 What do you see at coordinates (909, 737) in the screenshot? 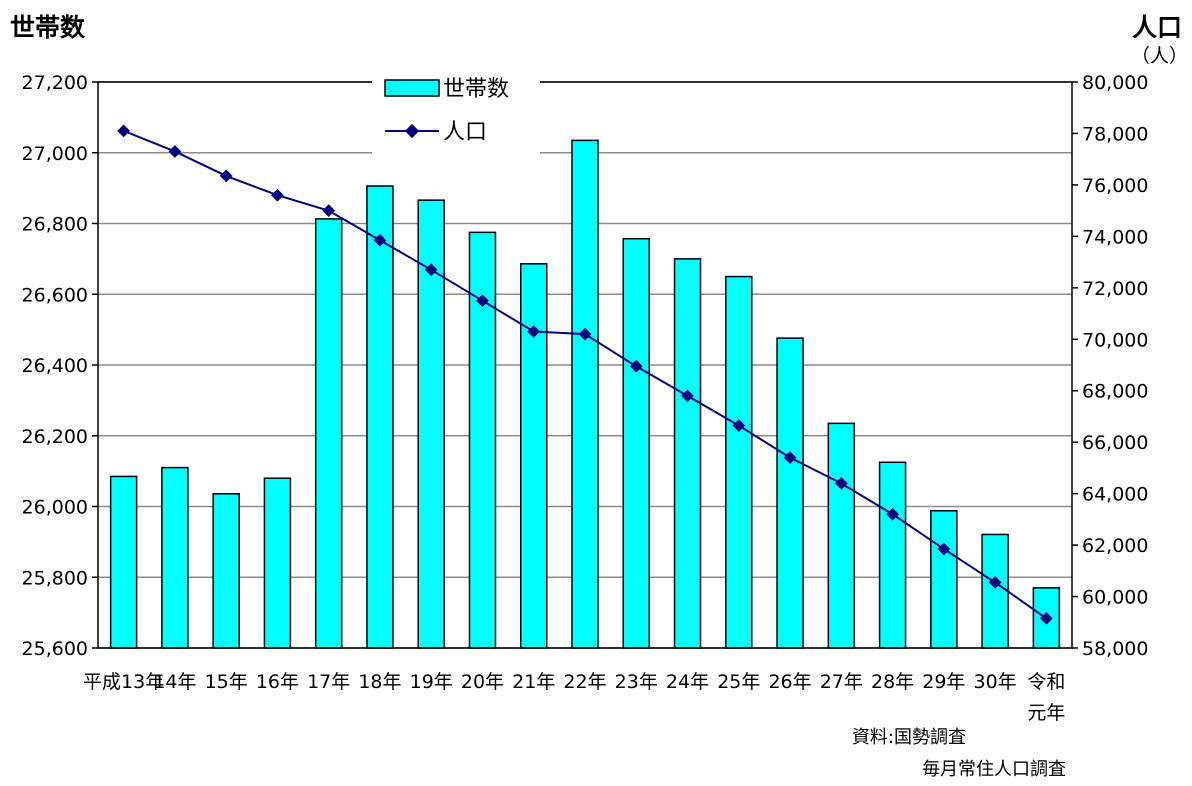
I see `source-line-1: 資料:国勢調査` at bounding box center [909, 737].